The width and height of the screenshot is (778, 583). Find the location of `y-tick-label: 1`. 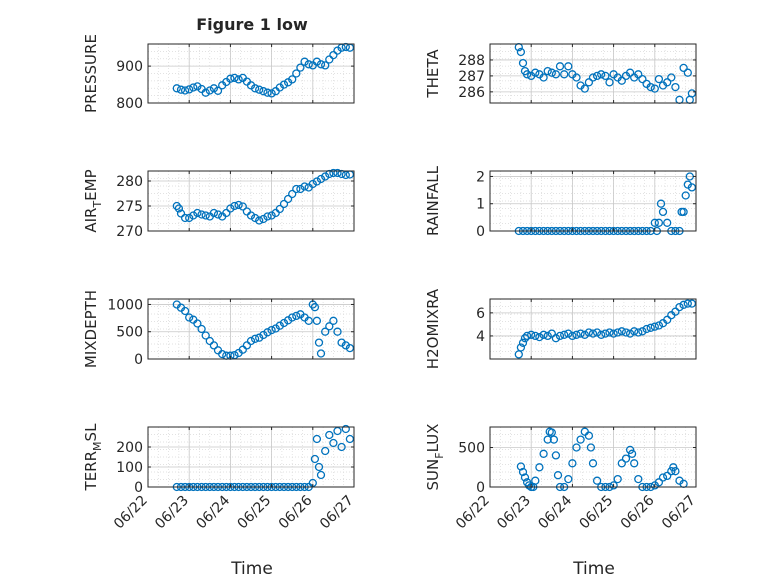

y-tick-label: 1 is located at coordinates (480, 205).